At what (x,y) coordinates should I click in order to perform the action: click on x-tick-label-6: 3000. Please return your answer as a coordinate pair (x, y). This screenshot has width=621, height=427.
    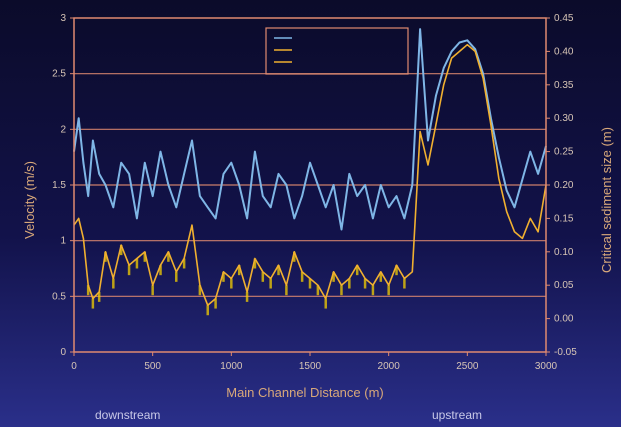
    Looking at the image, I should click on (546, 366).